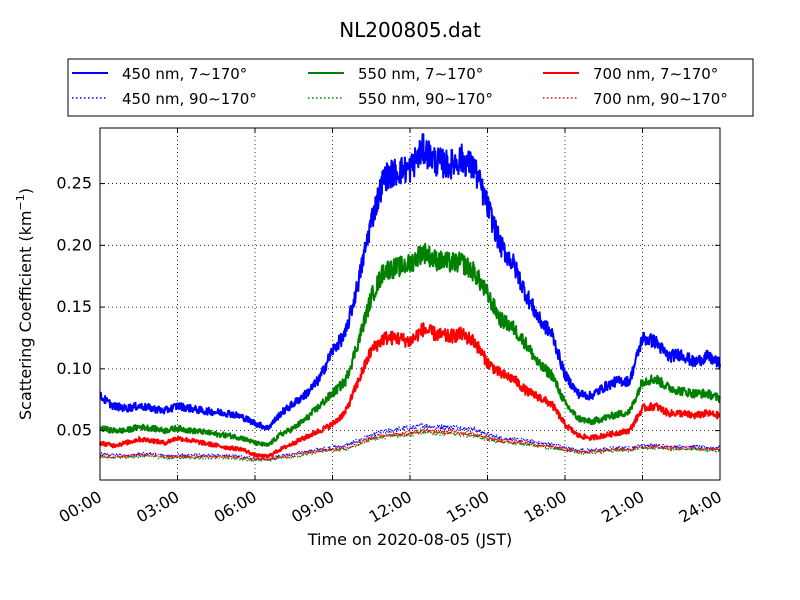  Describe the element at coordinates (25, 191) in the screenshot. I see `y-axis-label-close: )` at that location.